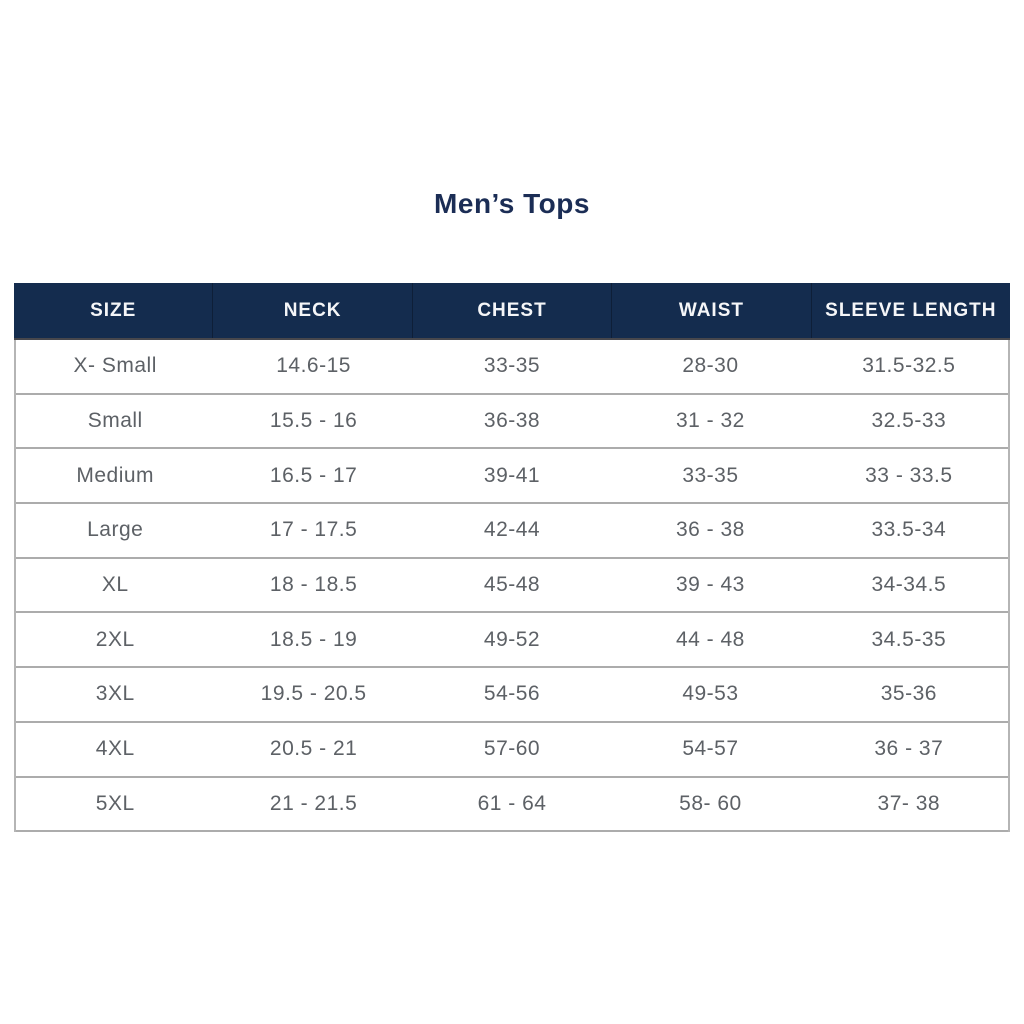  What do you see at coordinates (115, 475) in the screenshot?
I see `cell-size: Medium` at bounding box center [115, 475].